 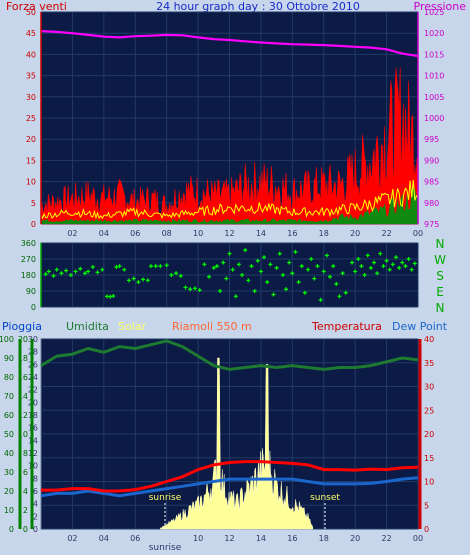 What do you see at coordinates (35, 516) in the screenshot?
I see `solar-tick-label: 2` at bounding box center [35, 516].